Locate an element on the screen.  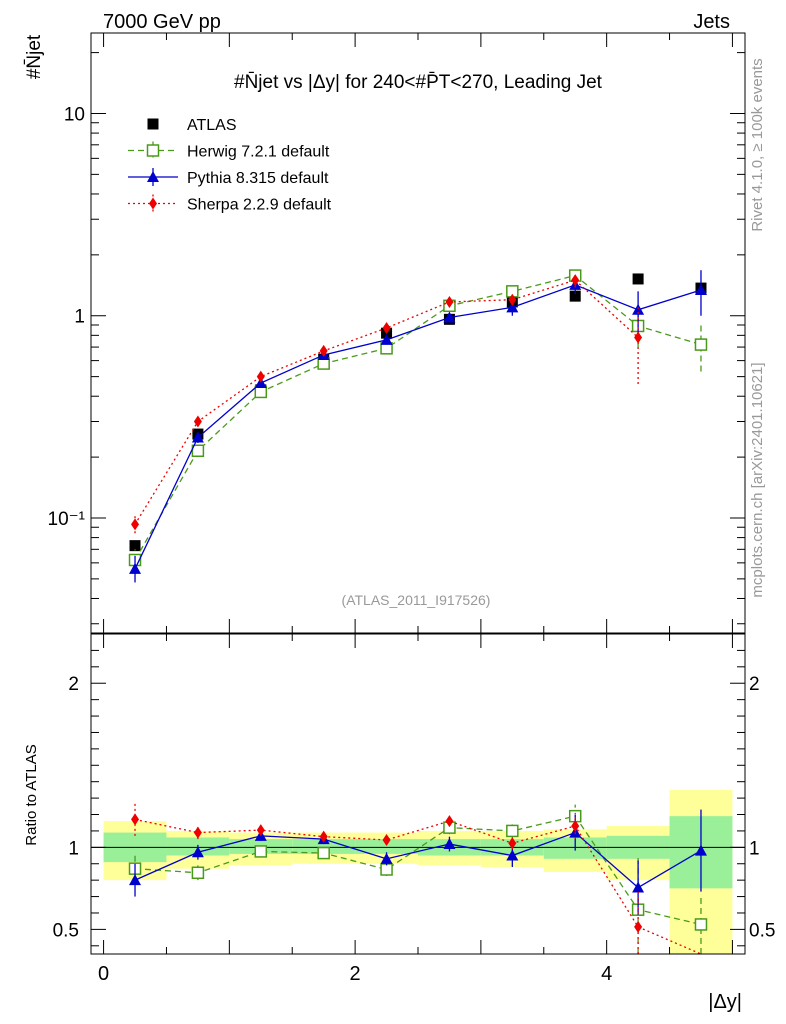
ratio-series-group is located at coordinates (418, 878).